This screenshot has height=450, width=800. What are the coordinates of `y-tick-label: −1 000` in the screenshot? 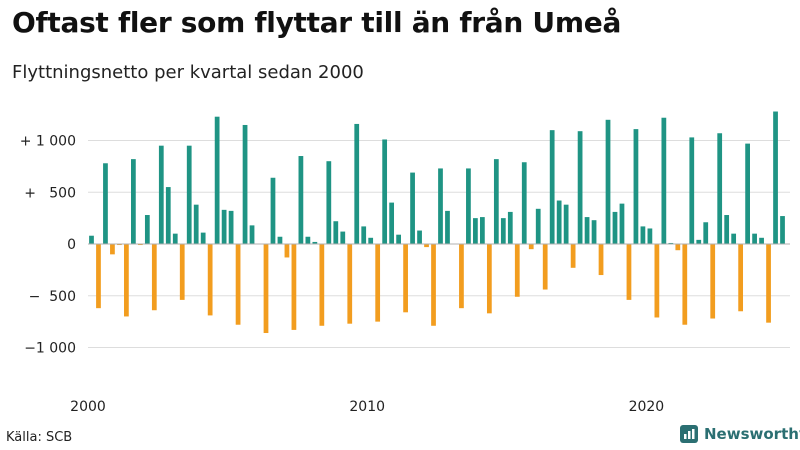 It's located at (50, 349).